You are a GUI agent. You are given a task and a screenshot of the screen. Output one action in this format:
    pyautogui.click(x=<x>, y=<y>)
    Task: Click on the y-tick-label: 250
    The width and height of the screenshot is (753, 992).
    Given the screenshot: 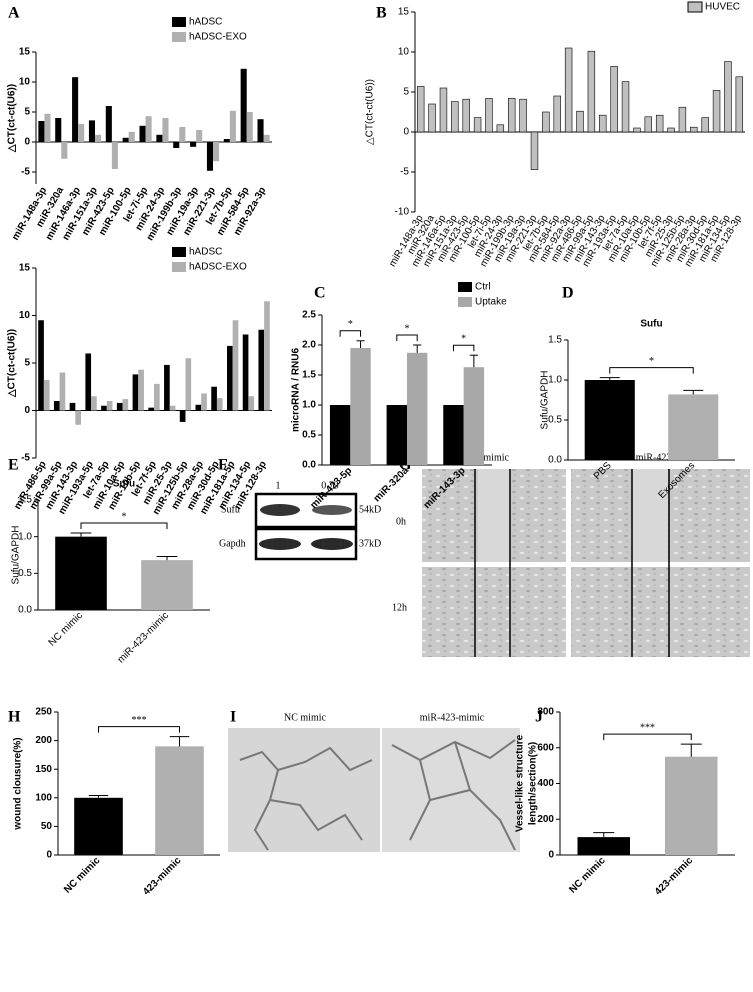 What is the action you would take?
    pyautogui.click(x=43, y=712)
    